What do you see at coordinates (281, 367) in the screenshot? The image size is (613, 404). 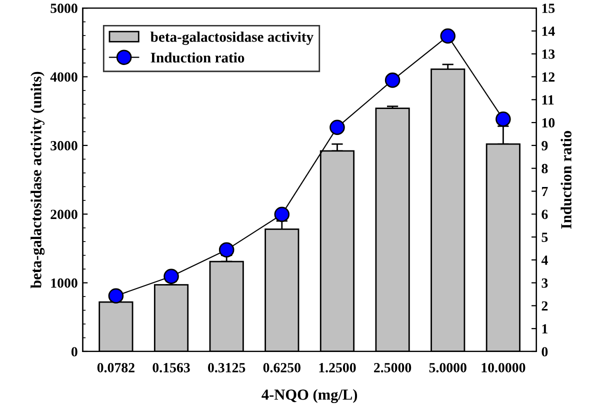 I see `x-tick-label: 0.6250` at bounding box center [281, 367].